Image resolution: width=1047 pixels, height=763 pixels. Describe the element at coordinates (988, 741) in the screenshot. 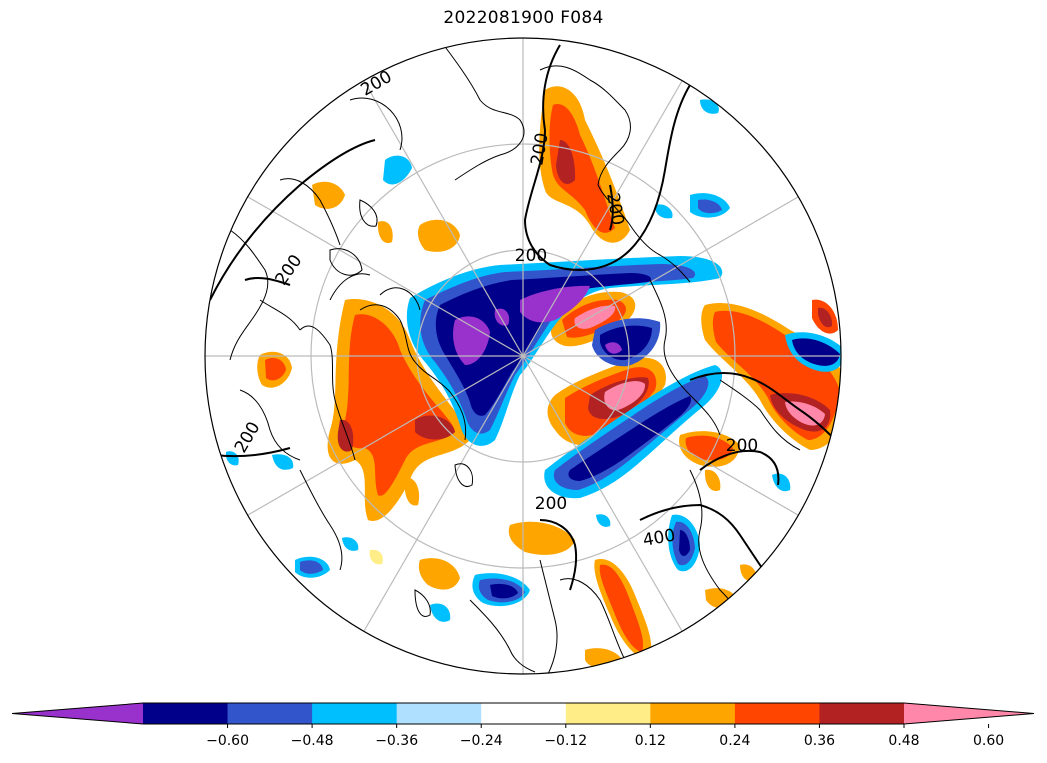

I see `colorbar-tick-label: 0.60` at that location.